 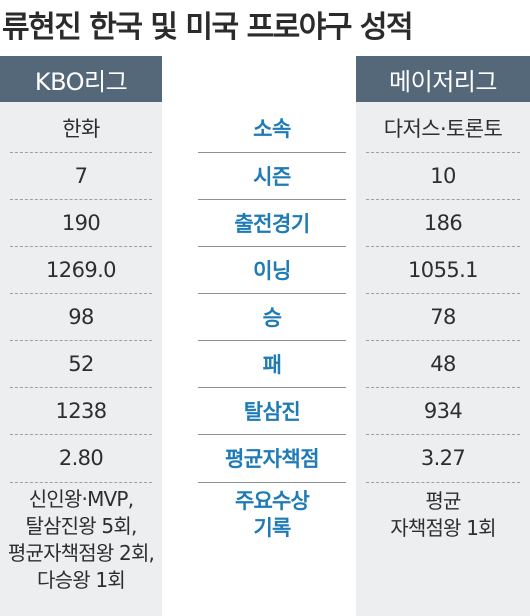 What do you see at coordinates (272, 317) in the screenshot?
I see `label-wins: 승` at bounding box center [272, 317].